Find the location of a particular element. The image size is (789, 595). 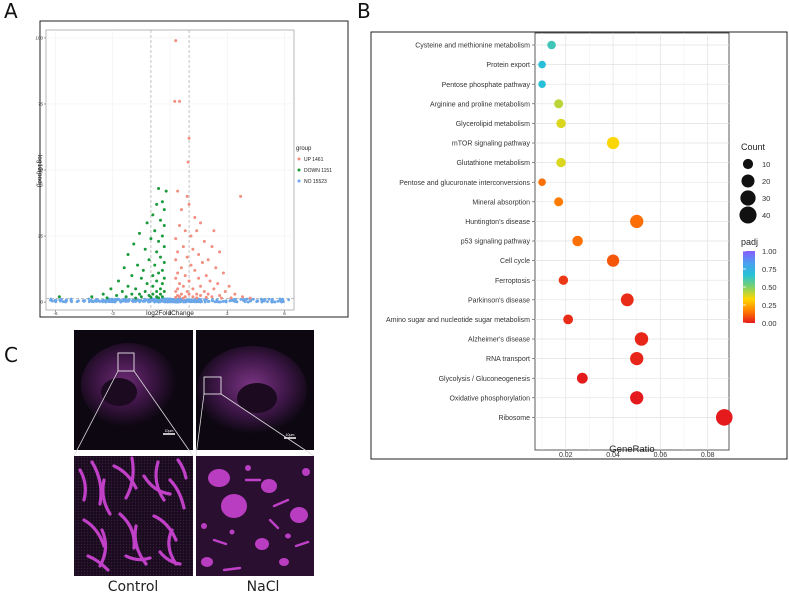

pathway-label: Alzheimer's disease is located at coordinates (499, 340).